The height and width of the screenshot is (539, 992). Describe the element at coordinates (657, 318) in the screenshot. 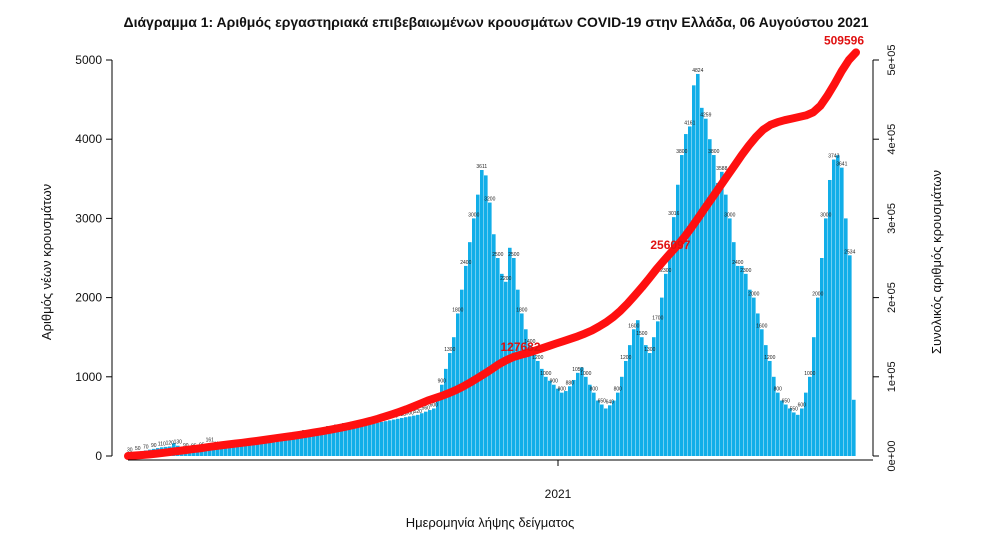

I see `bar-value-label: 1700` at that location.